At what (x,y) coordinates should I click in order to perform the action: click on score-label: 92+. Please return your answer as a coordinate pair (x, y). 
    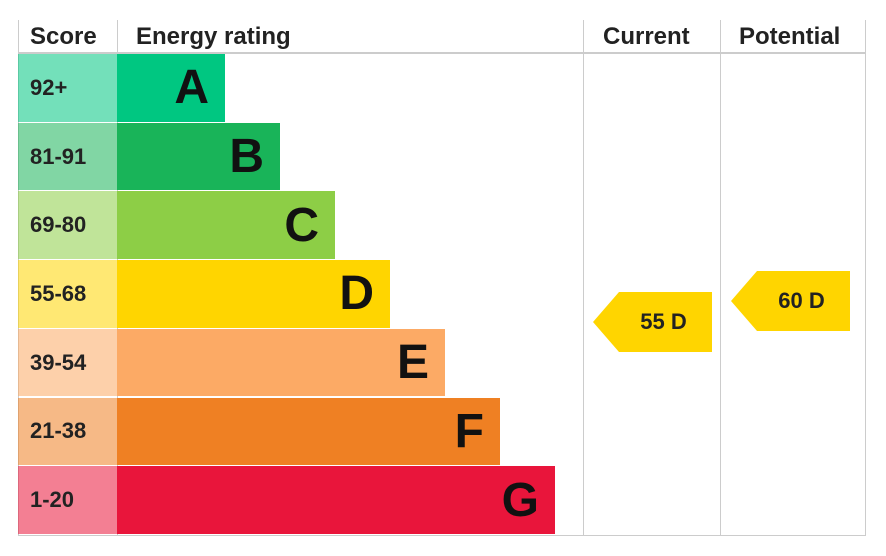
    Looking at the image, I should click on (49, 87).